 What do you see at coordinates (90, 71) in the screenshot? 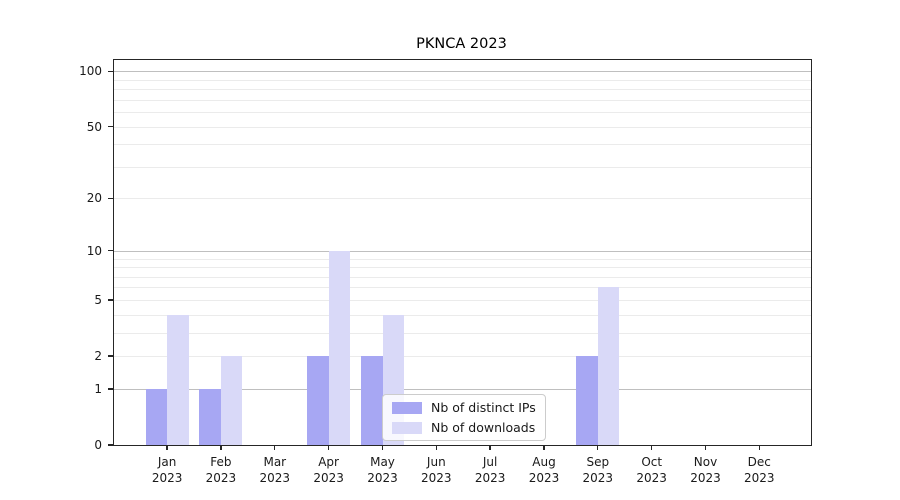
I see `y-tick-label-100: 100` at bounding box center [90, 71].